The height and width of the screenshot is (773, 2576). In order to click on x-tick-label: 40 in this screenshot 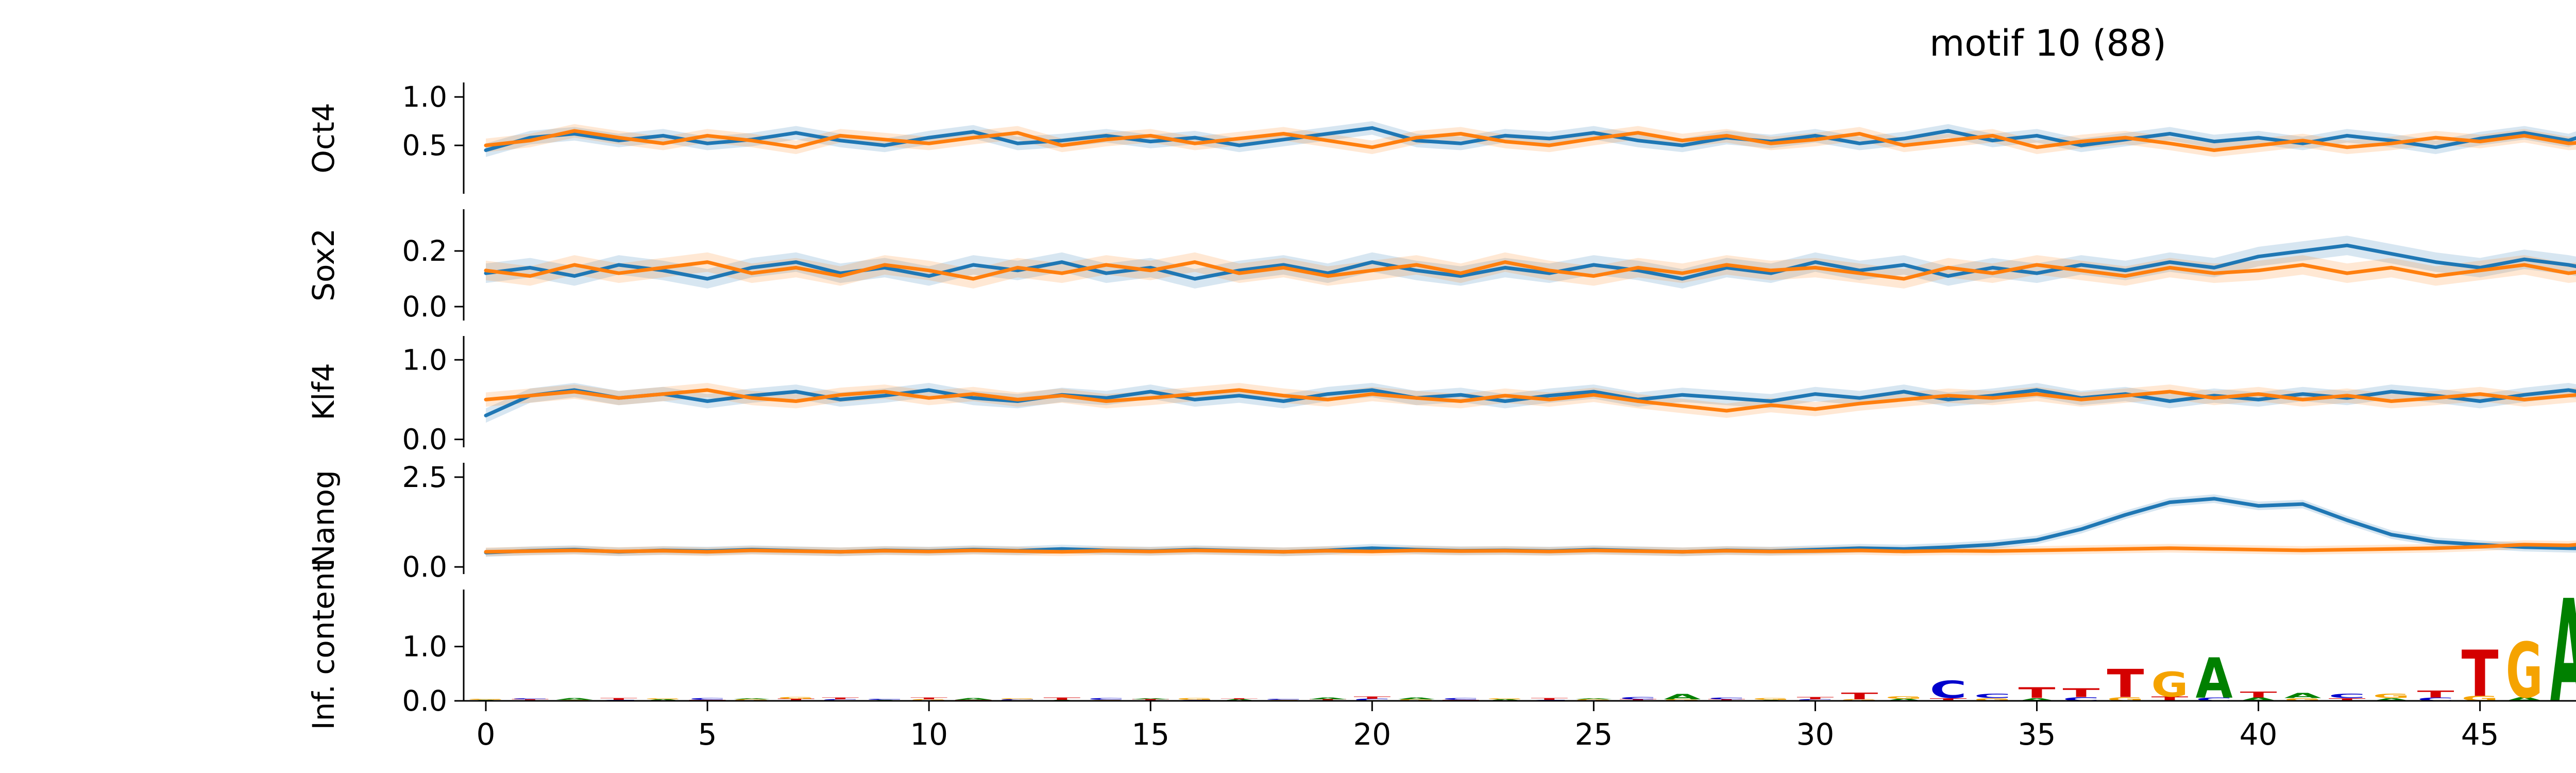, I will do `click(2259, 734)`.